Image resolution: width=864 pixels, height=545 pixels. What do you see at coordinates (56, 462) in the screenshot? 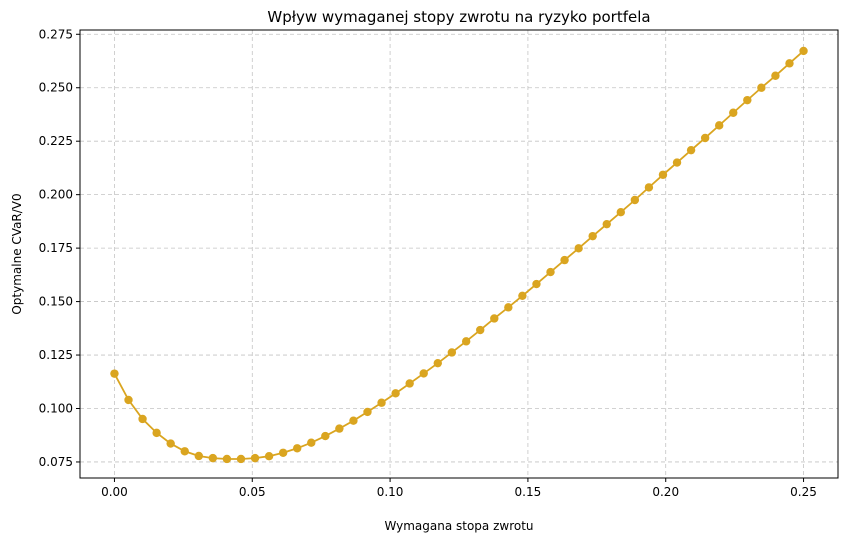
I see `y-tick-label: 0.075` at bounding box center [56, 462].